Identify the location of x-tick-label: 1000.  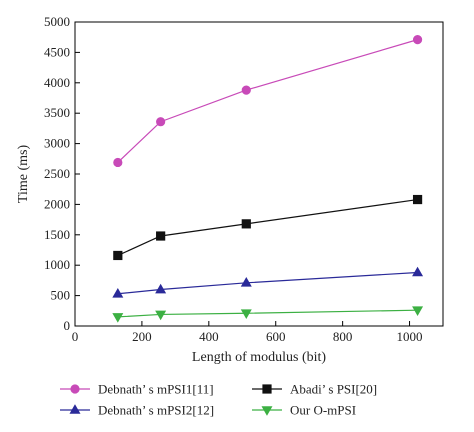
(410, 336).